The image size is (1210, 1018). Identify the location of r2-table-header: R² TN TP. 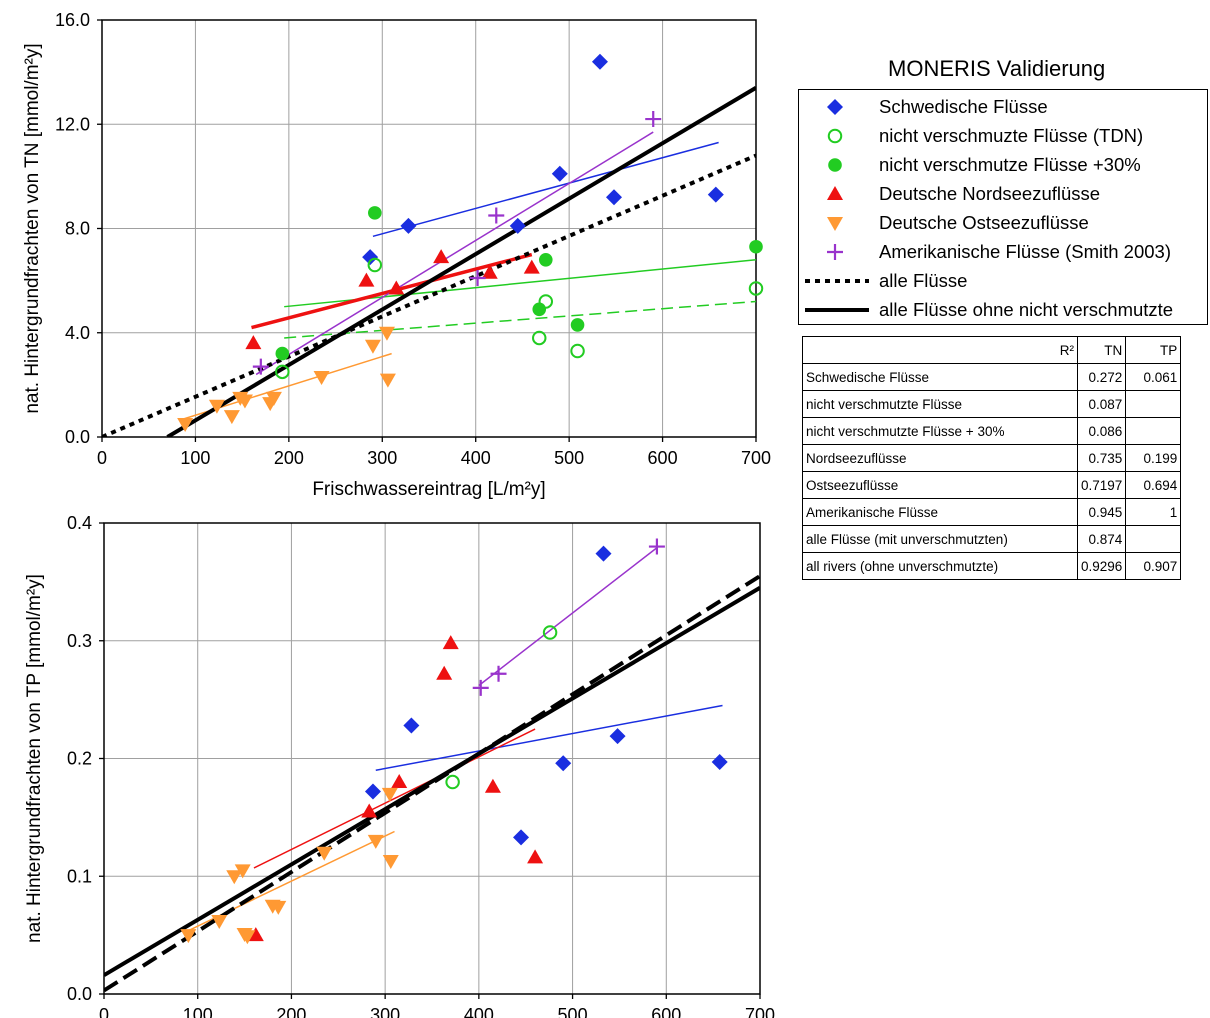
(992, 350).